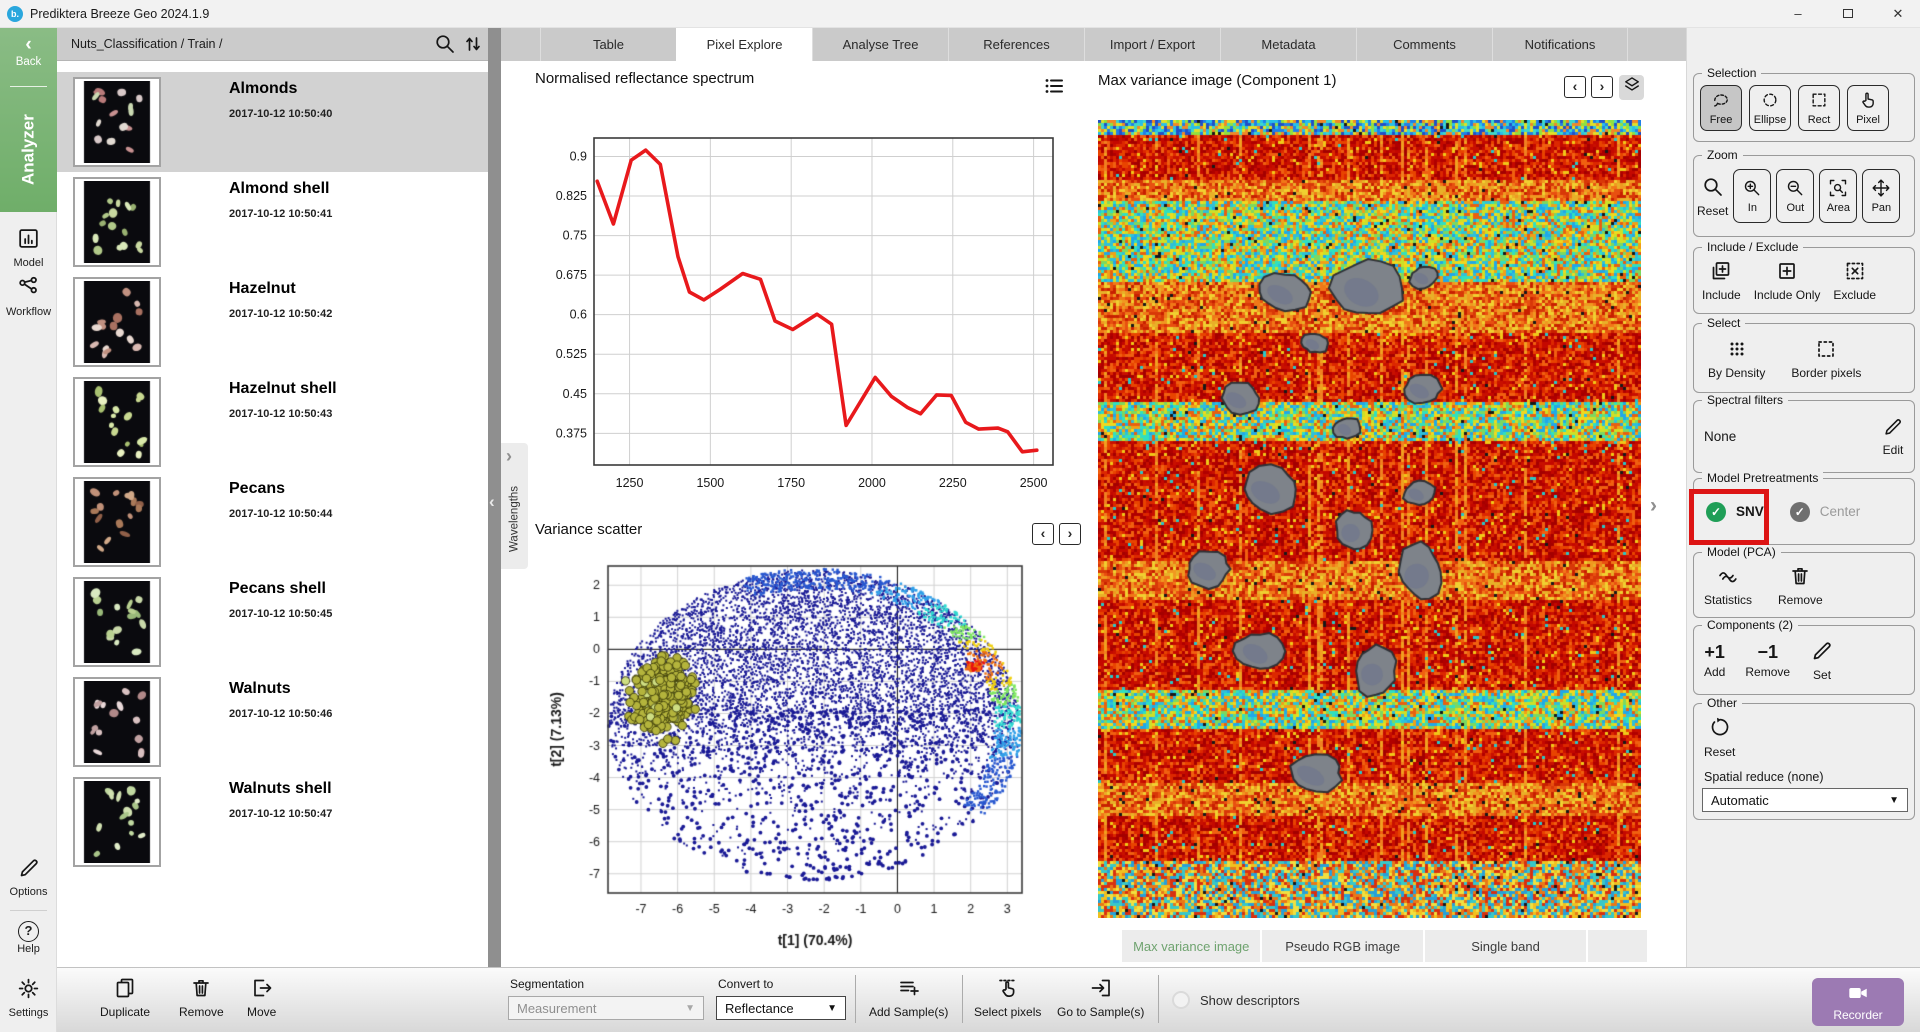  I want to click on snv-check-icon: ✓, so click(1716, 511).